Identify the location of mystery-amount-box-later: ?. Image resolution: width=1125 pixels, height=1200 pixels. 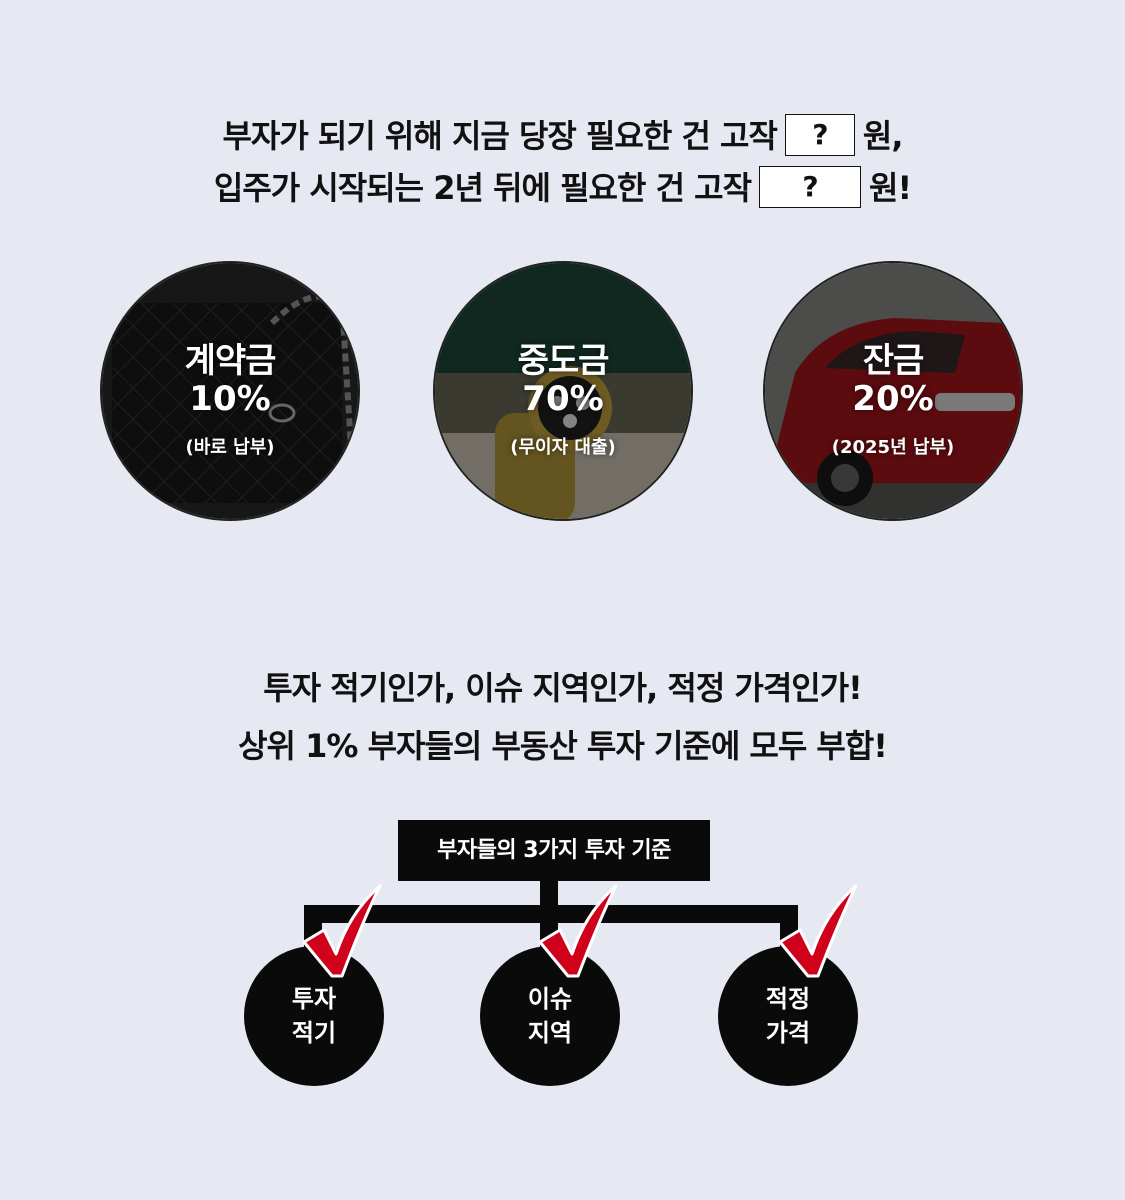
(810, 187).